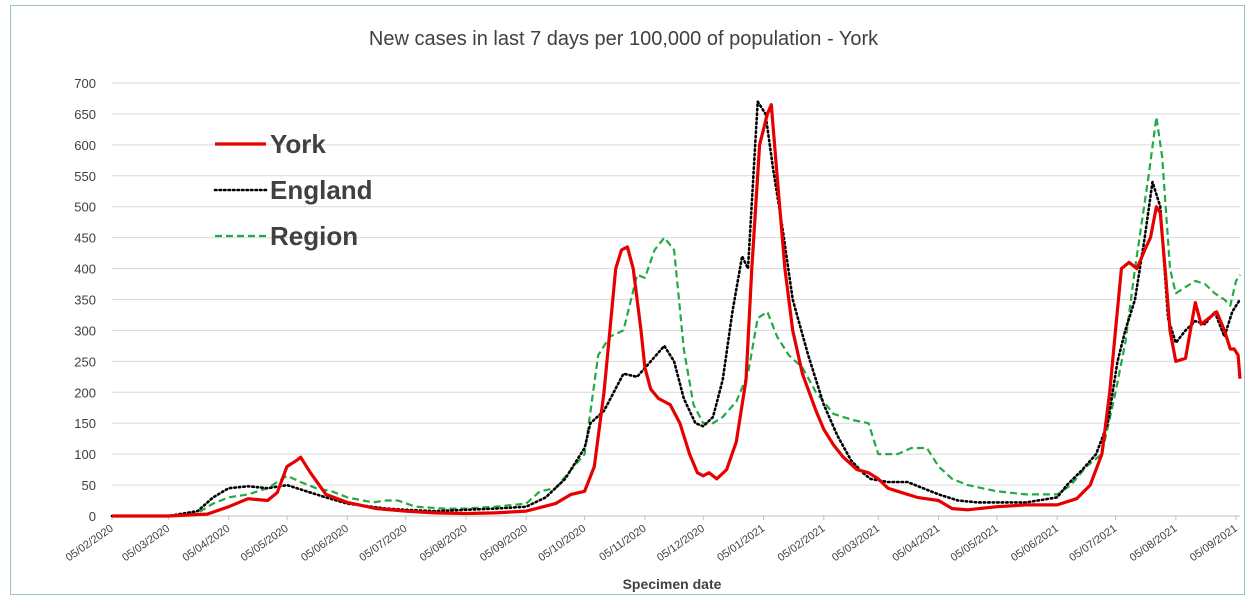 This screenshot has width=1247, height=595. Describe the element at coordinates (681, 543) in the screenshot. I see `x-tick-label: 05/12/2020` at that location.